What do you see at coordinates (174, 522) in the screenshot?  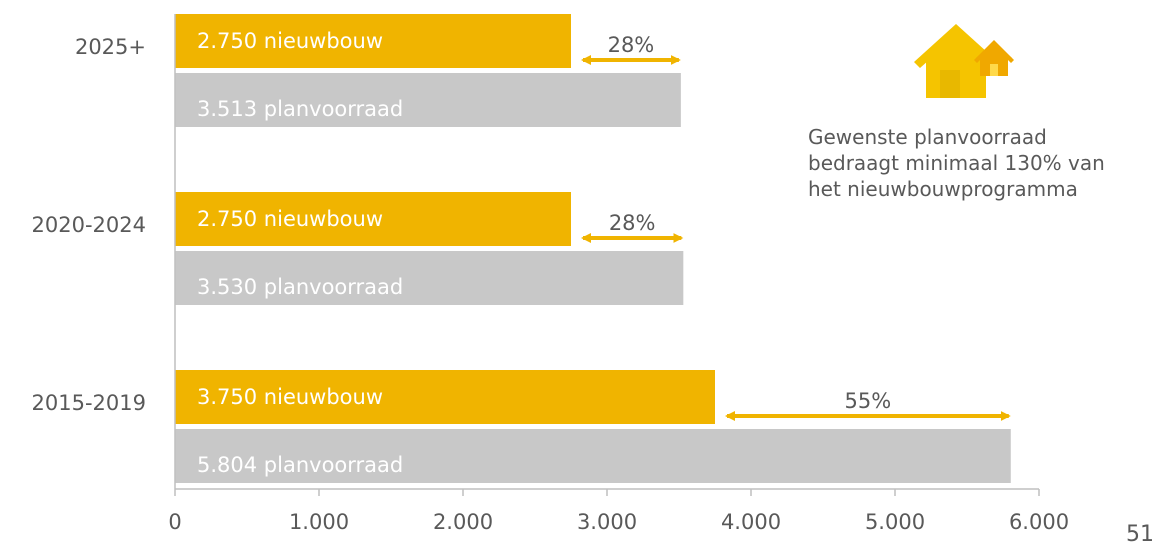 I see `x-tick-label: 0` at bounding box center [174, 522].